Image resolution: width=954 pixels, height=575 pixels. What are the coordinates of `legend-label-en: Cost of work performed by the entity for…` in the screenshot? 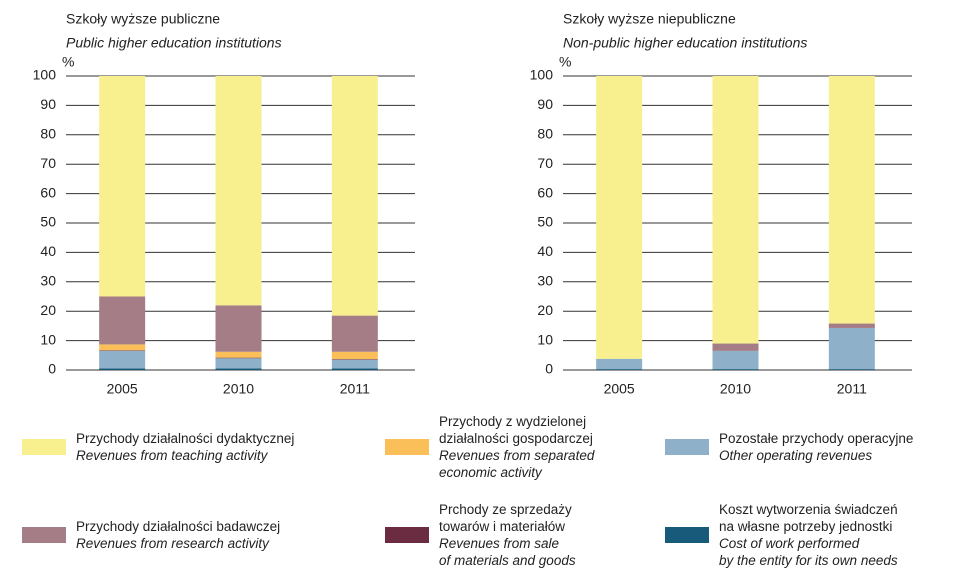 It's located at (808, 552).